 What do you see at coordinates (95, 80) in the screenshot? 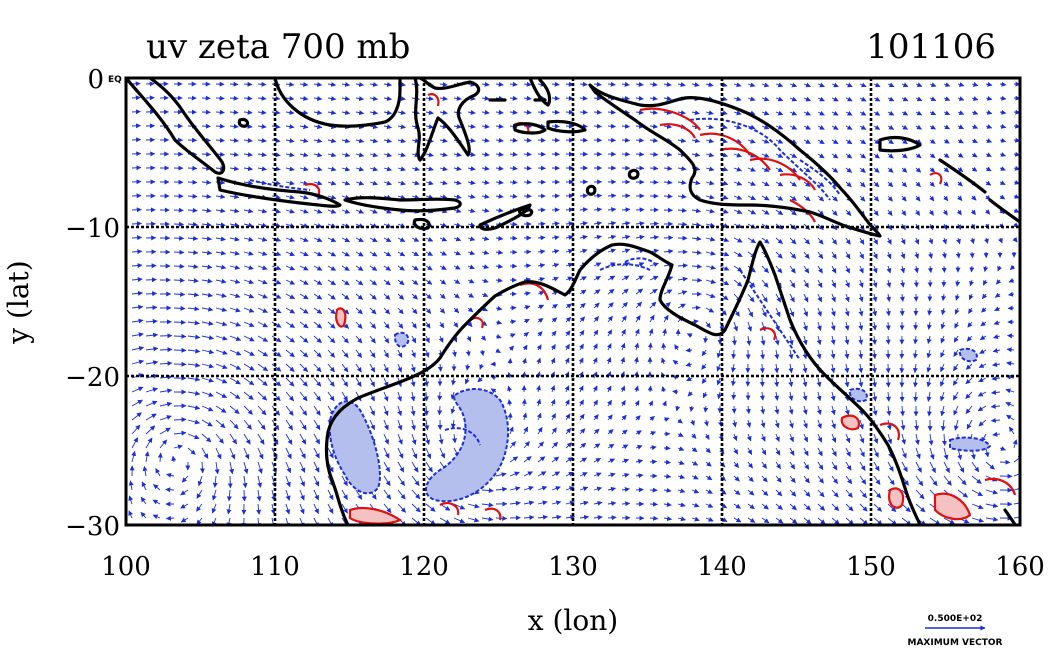
I see `y-tick-0: 0` at bounding box center [95, 80].